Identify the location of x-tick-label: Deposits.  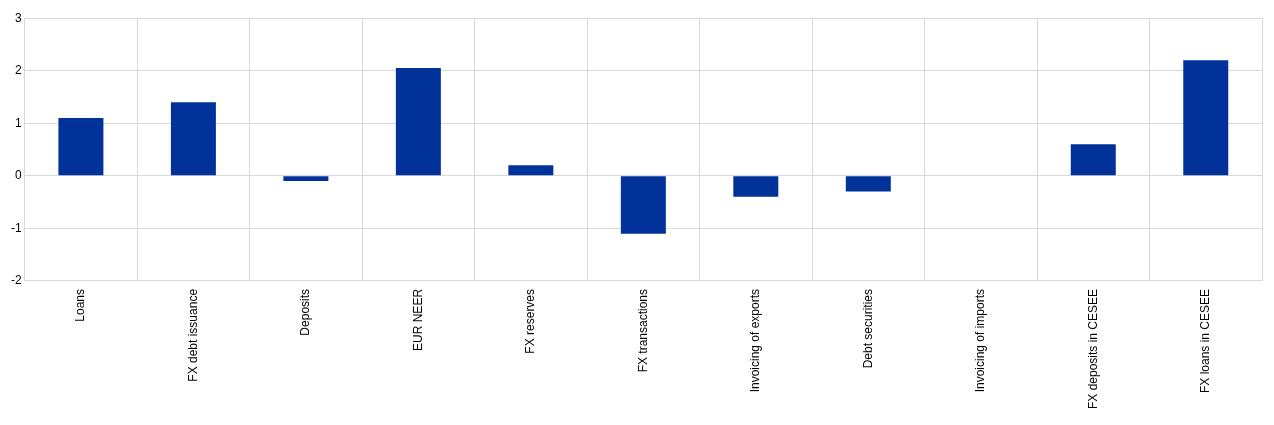
(305, 312).